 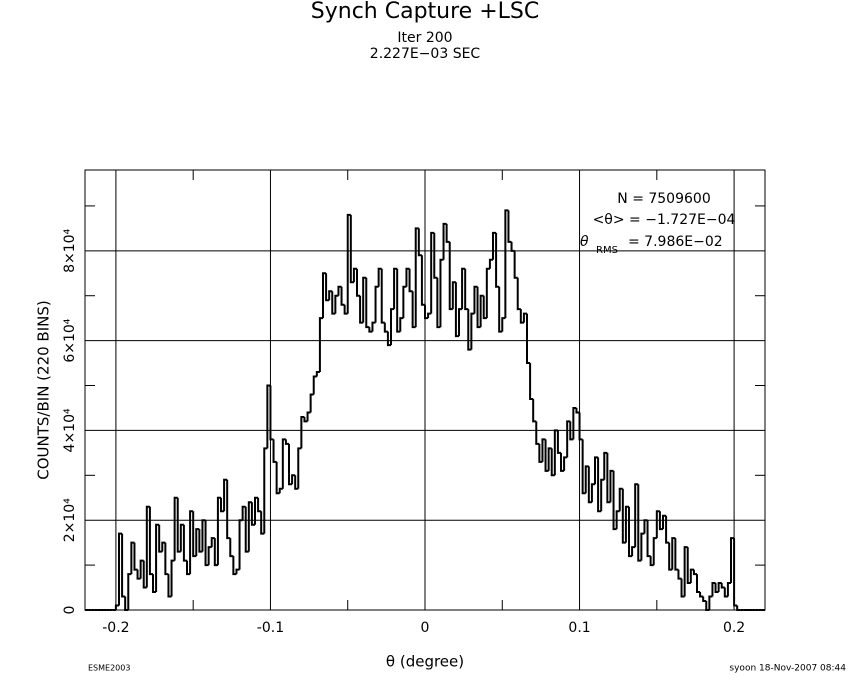 What do you see at coordinates (579, 628) in the screenshot?
I see `x-tick-label: 0.1` at bounding box center [579, 628].